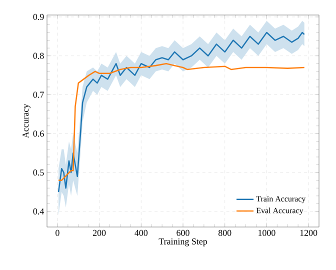 This screenshot has height=270, width=336. Describe the element at coordinates (38, 172) in the screenshot. I see `y-tick-label: 0.5` at that location.